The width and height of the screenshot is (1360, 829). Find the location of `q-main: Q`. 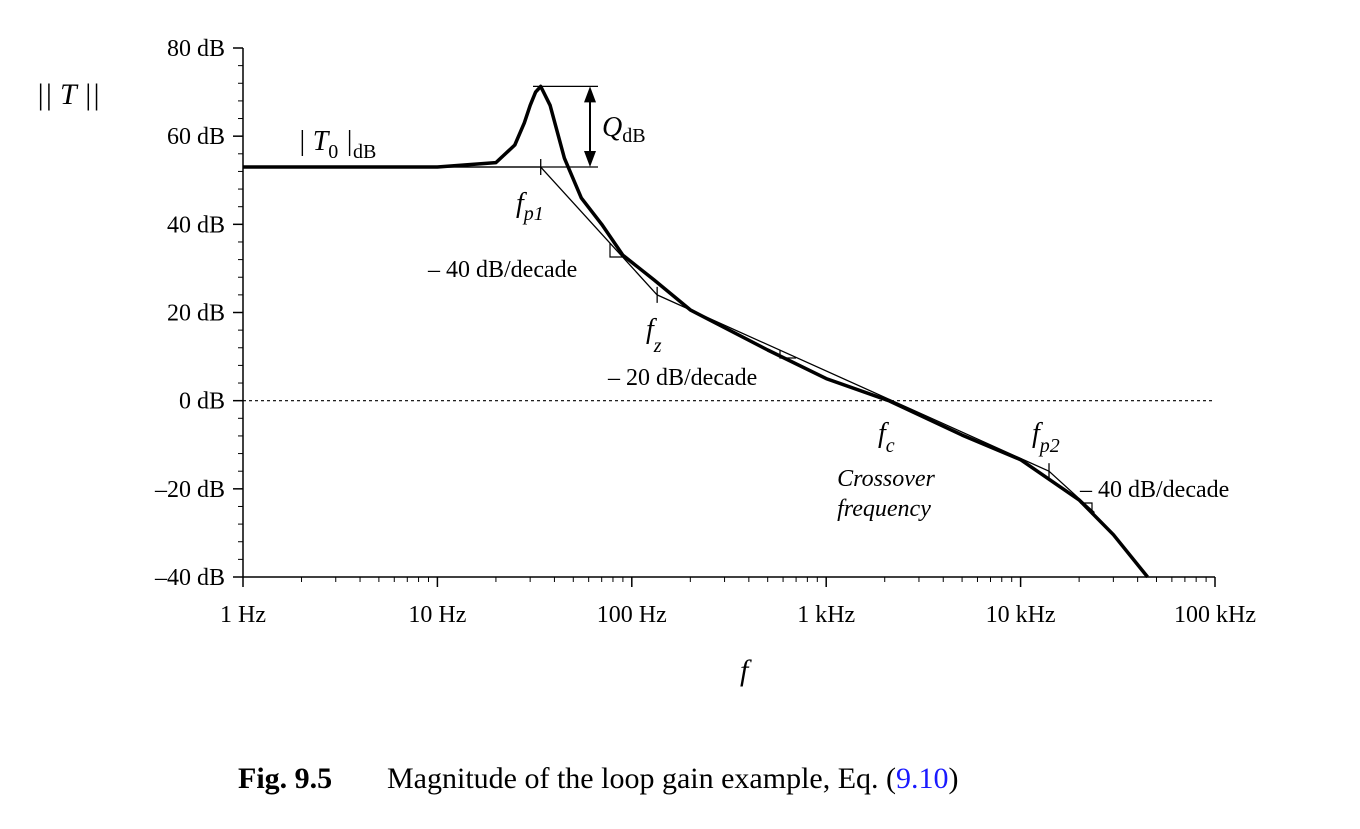

q-main: Q is located at coordinates (612, 127).